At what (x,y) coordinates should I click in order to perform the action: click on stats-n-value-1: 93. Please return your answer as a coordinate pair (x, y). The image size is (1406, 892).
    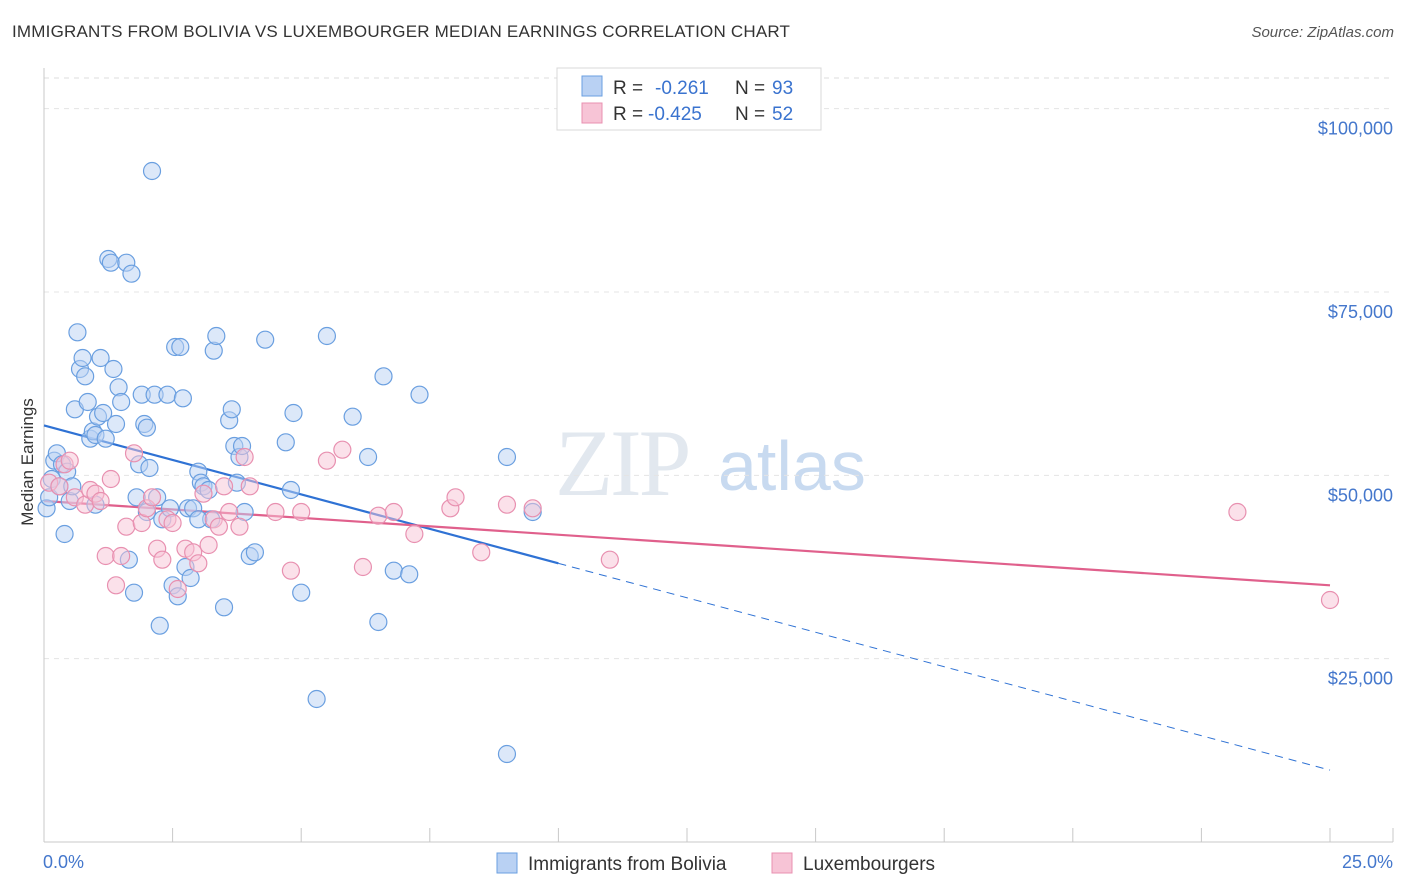
    Looking at the image, I should click on (782, 88).